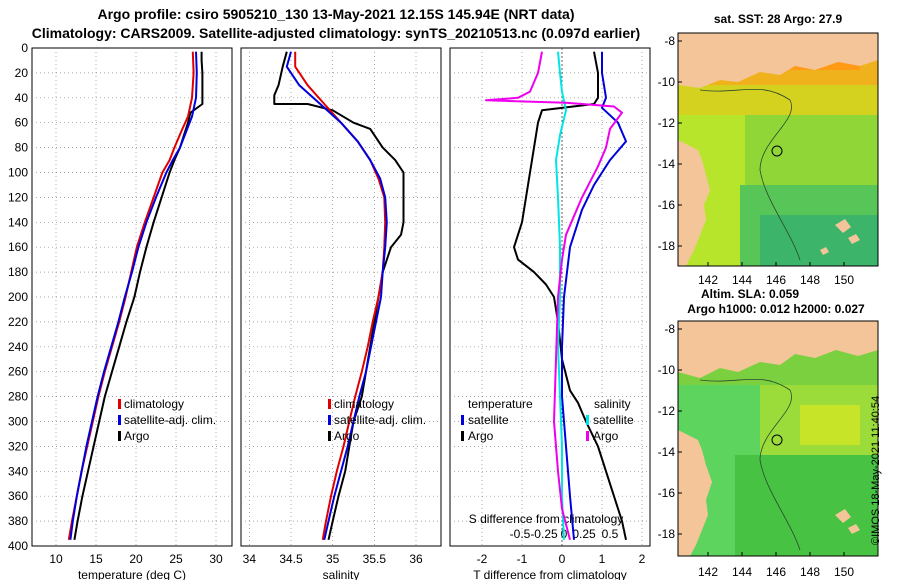  I want to click on legend-swatch-s-argo, so click(587, 436).